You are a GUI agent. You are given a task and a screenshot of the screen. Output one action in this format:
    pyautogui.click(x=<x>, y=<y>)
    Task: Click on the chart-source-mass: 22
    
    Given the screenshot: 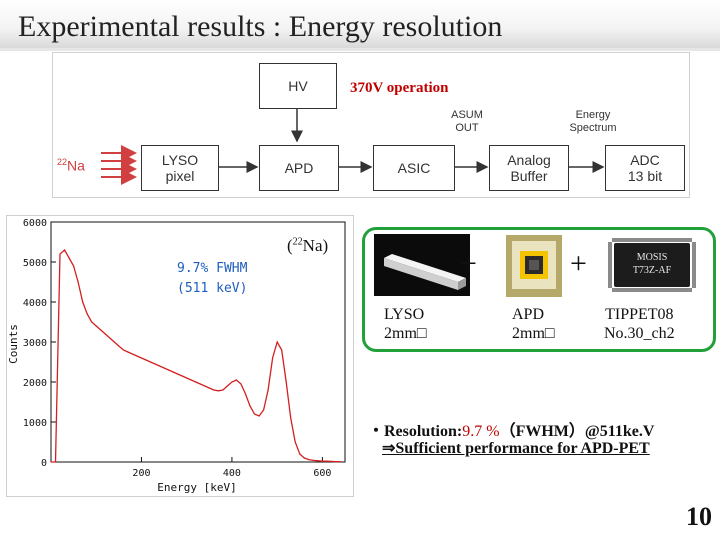 What is the action you would take?
    pyautogui.click(x=297, y=242)
    